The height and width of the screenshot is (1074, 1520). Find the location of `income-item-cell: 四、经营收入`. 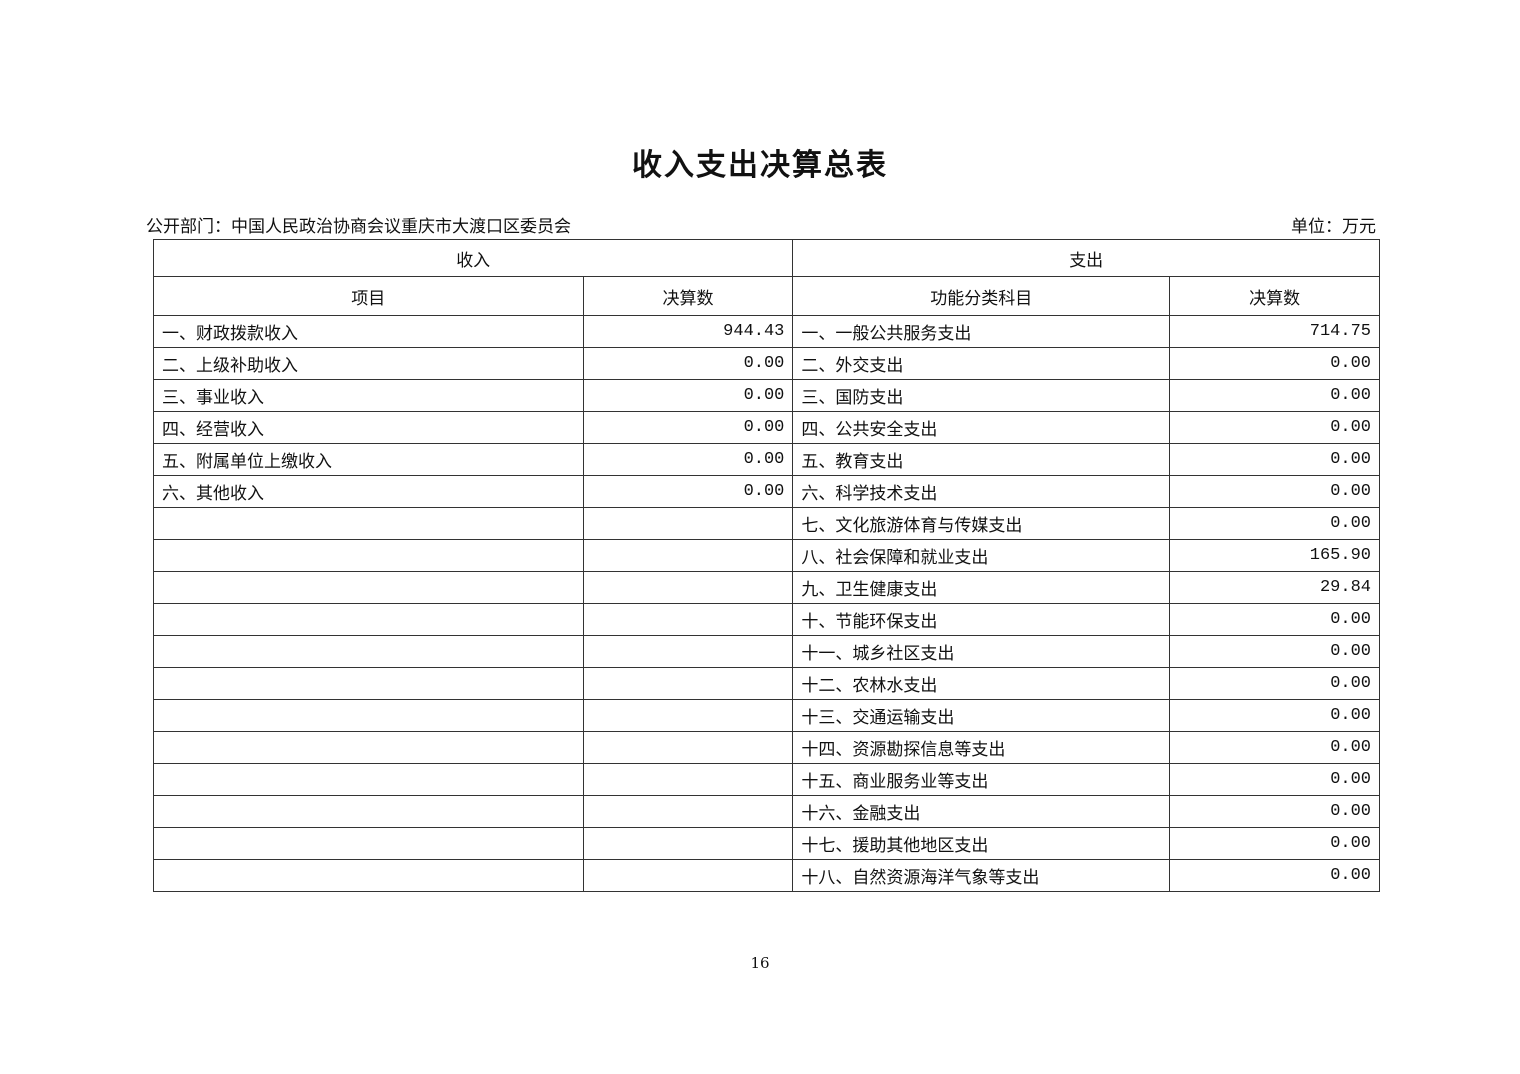

income-item-cell: 四、经营收入 is located at coordinates (368, 427).